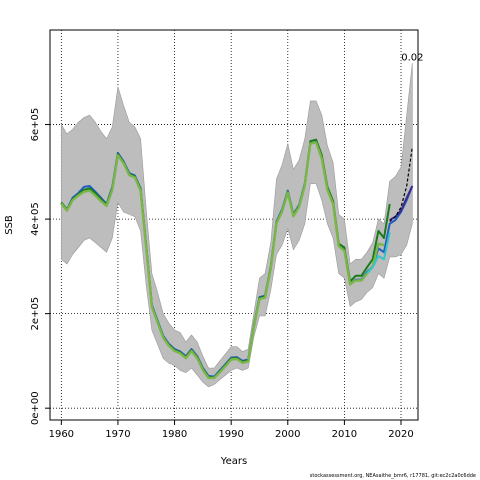  I want to click on y-tick-label: 2e+05, so click(35, 314).